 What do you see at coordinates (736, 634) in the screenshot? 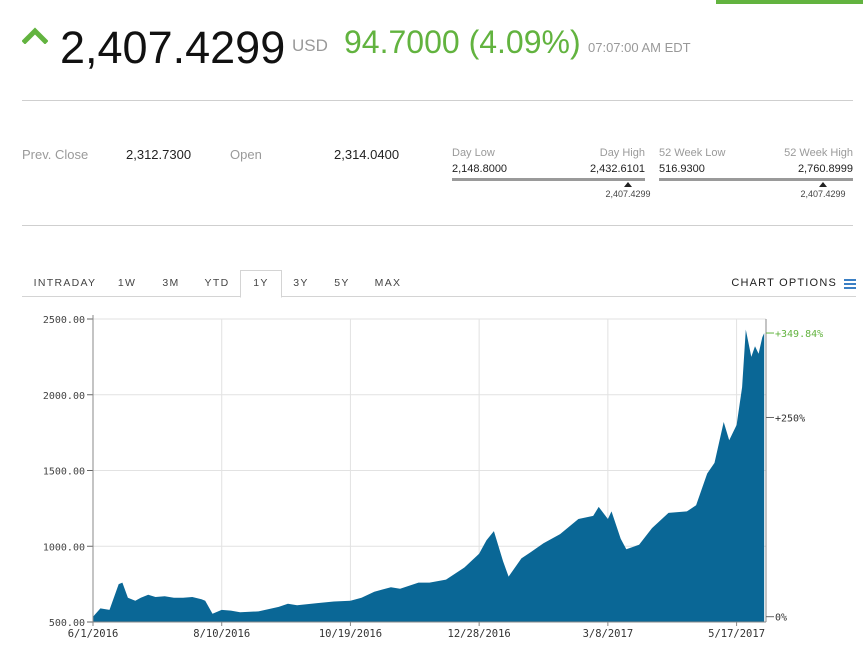
I see `x-tick-label: 5/17/2017` at bounding box center [736, 634].